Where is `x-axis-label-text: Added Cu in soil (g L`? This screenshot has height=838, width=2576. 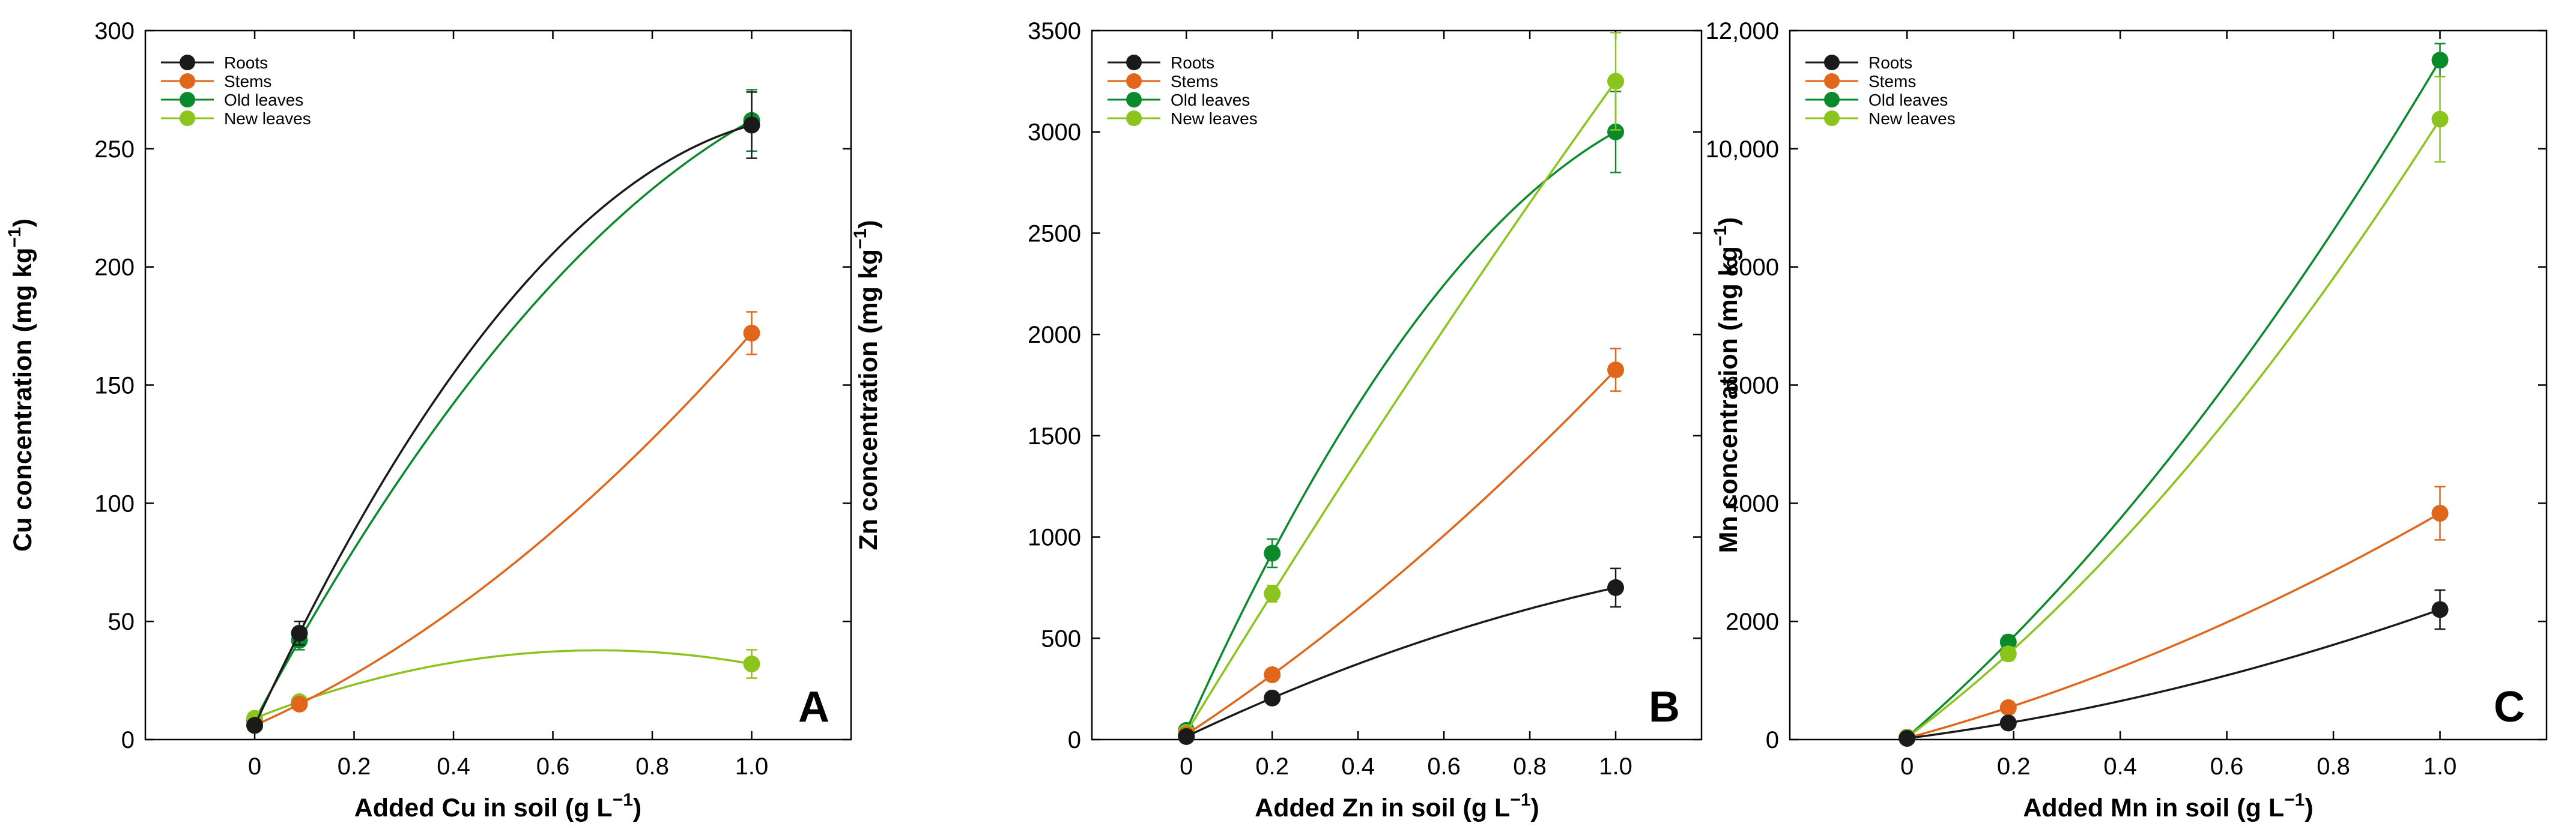 x-axis-label-text: Added Cu in soil (g L is located at coordinates (483, 808).